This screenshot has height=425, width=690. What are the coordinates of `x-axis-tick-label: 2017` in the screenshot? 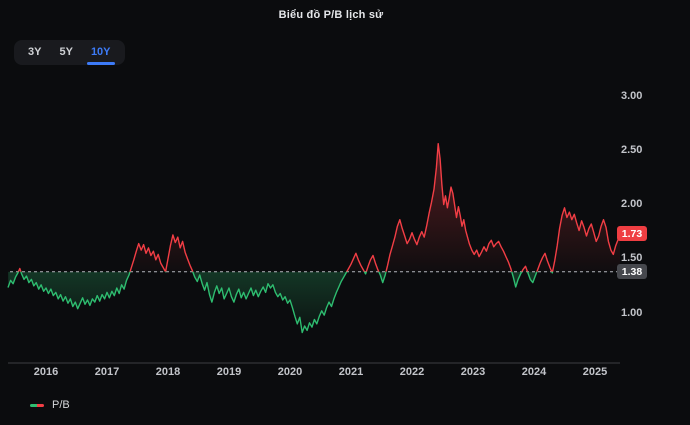 It's located at (107, 372).